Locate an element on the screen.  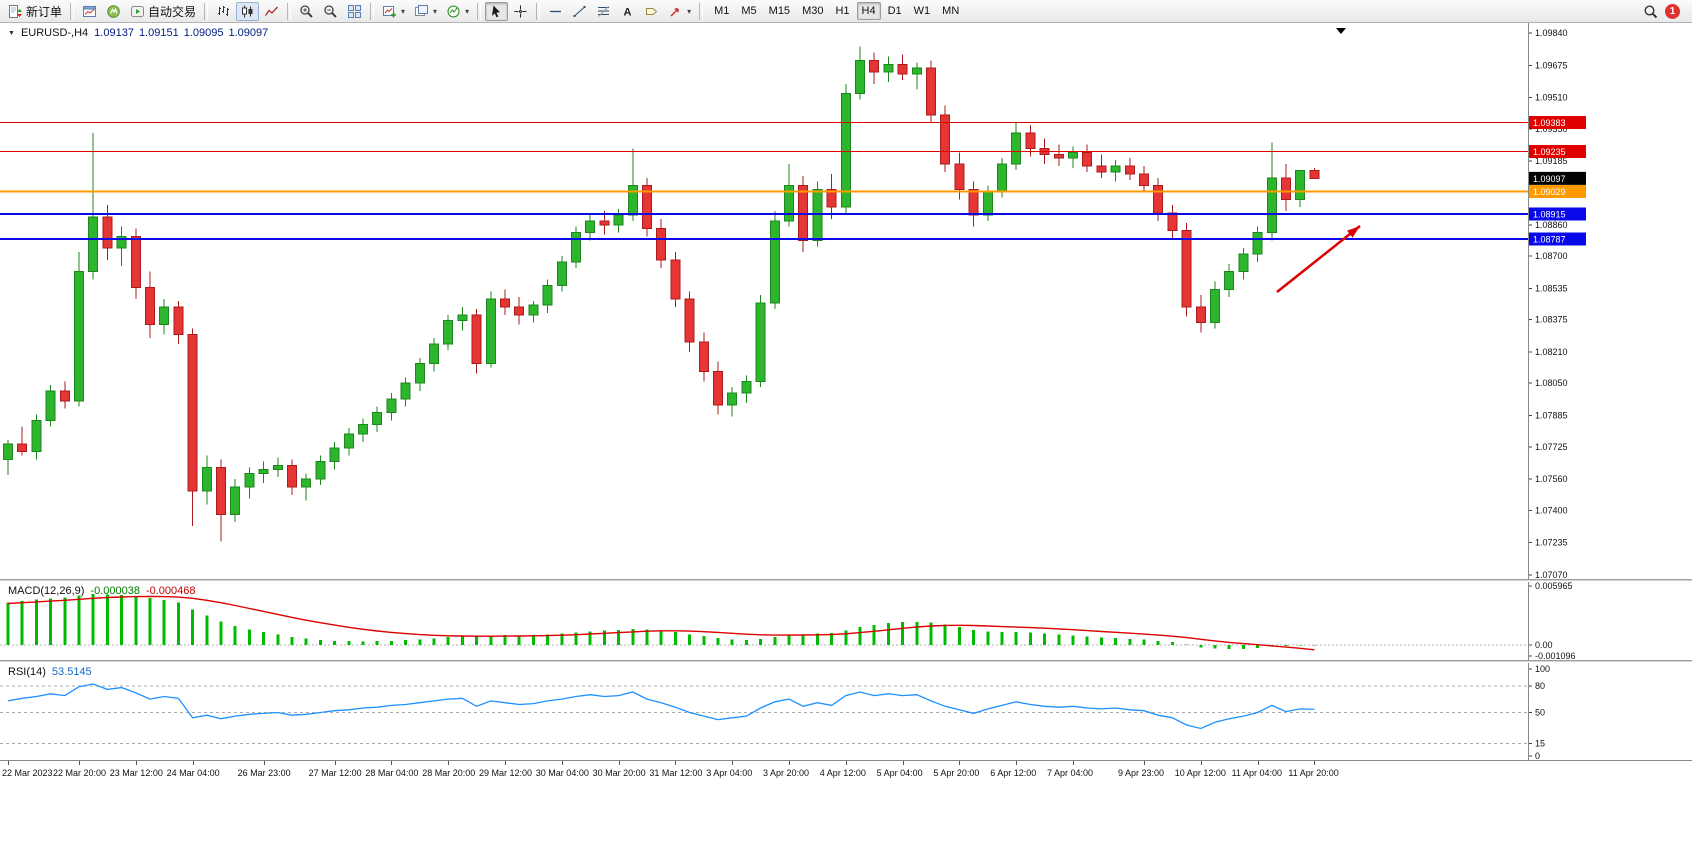
time-axis-label: 30 Mar 20:00 is located at coordinates (619, 773).